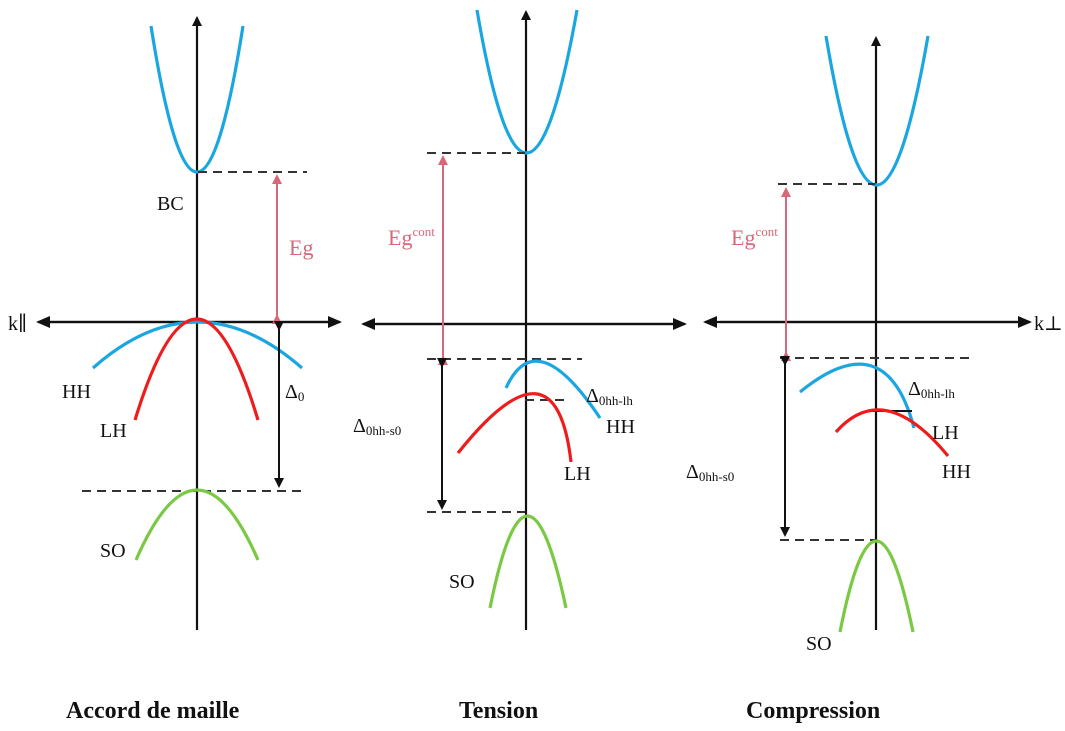 The image size is (1065, 731). I want to click on caption-accord-de-maille: Accord de maille, so click(153, 711).